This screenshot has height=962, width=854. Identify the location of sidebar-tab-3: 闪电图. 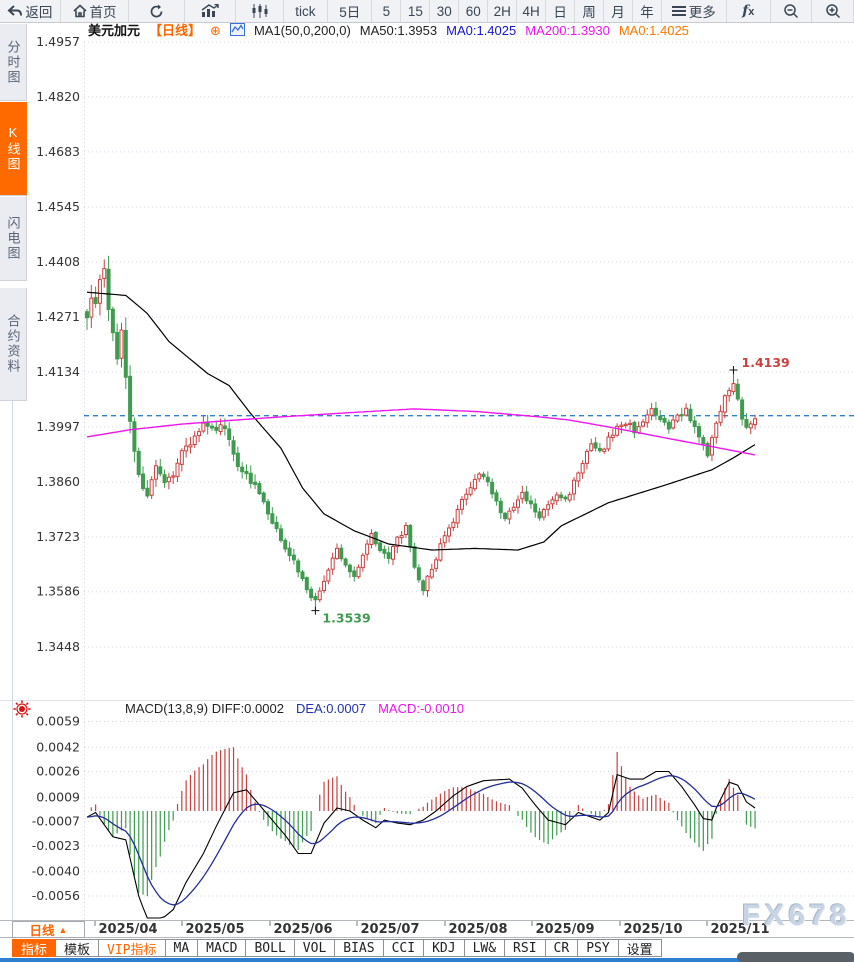
(13, 239).